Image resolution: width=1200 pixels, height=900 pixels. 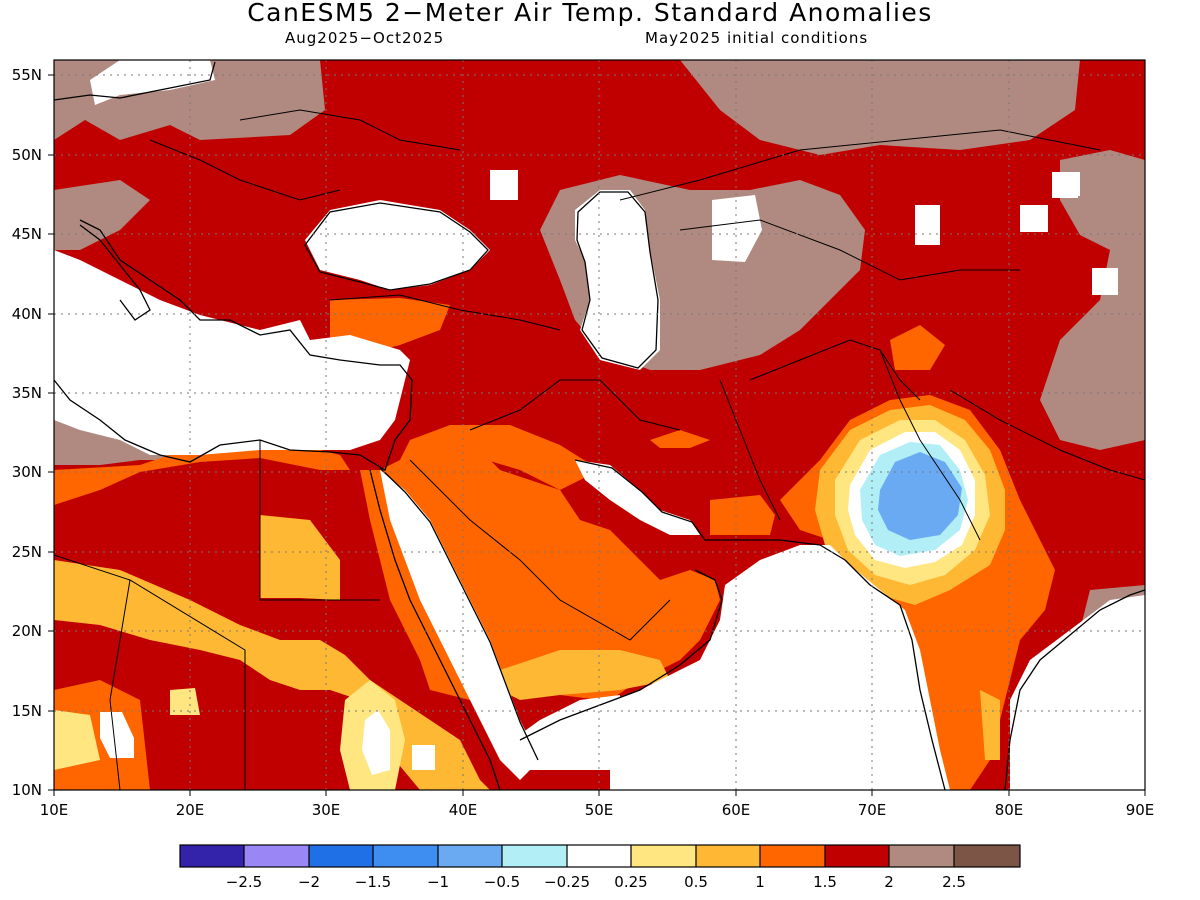 I want to click on mask-issyk-kul, so click(x=1105, y=281).